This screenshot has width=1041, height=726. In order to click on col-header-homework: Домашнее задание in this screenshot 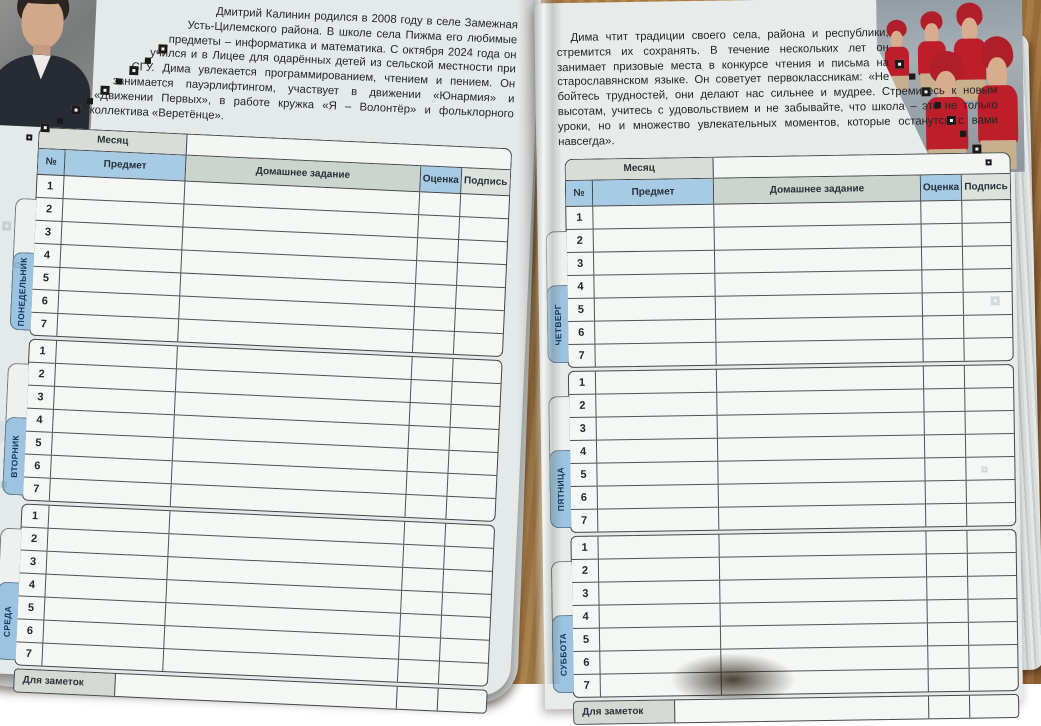, I will do `click(817, 190)`.